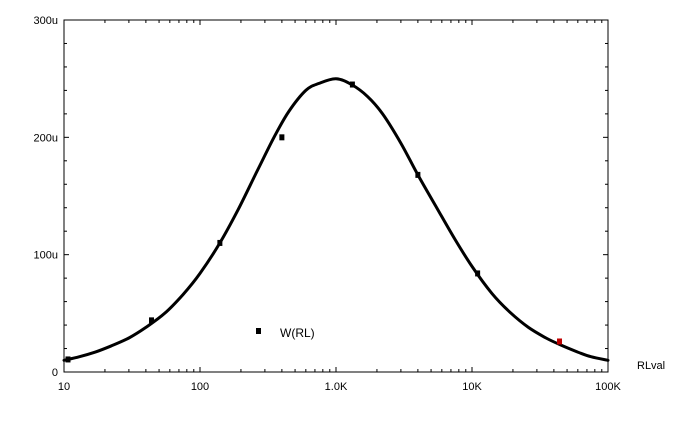 Image resolution: width=692 pixels, height=422 pixels. I want to click on x-tick-label: 1.0K, so click(336, 387).